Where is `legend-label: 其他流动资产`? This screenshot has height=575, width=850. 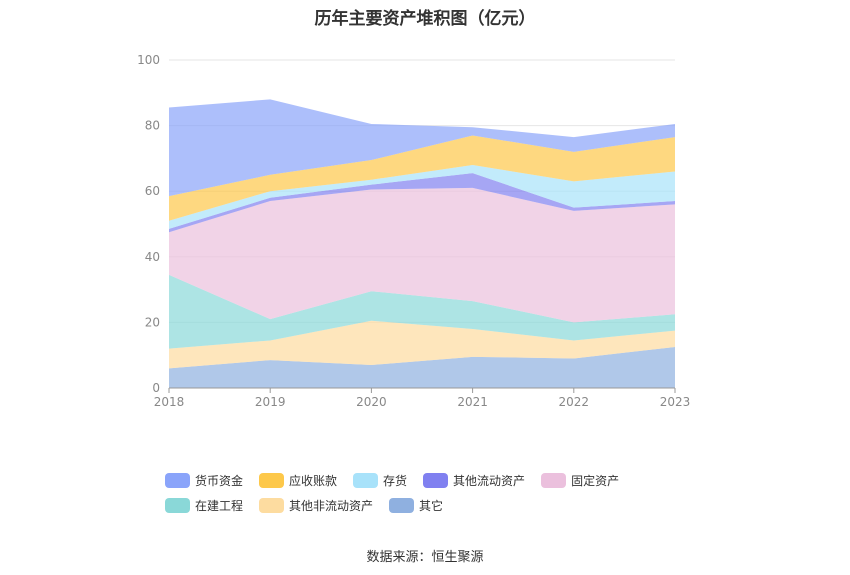 legend-label: 其他流动资产 is located at coordinates (489, 481).